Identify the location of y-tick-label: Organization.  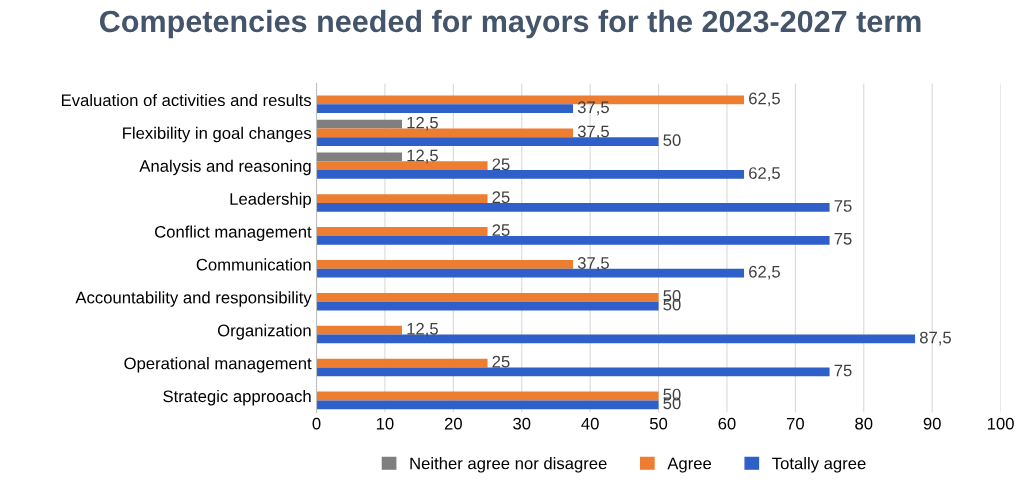
(264, 332).